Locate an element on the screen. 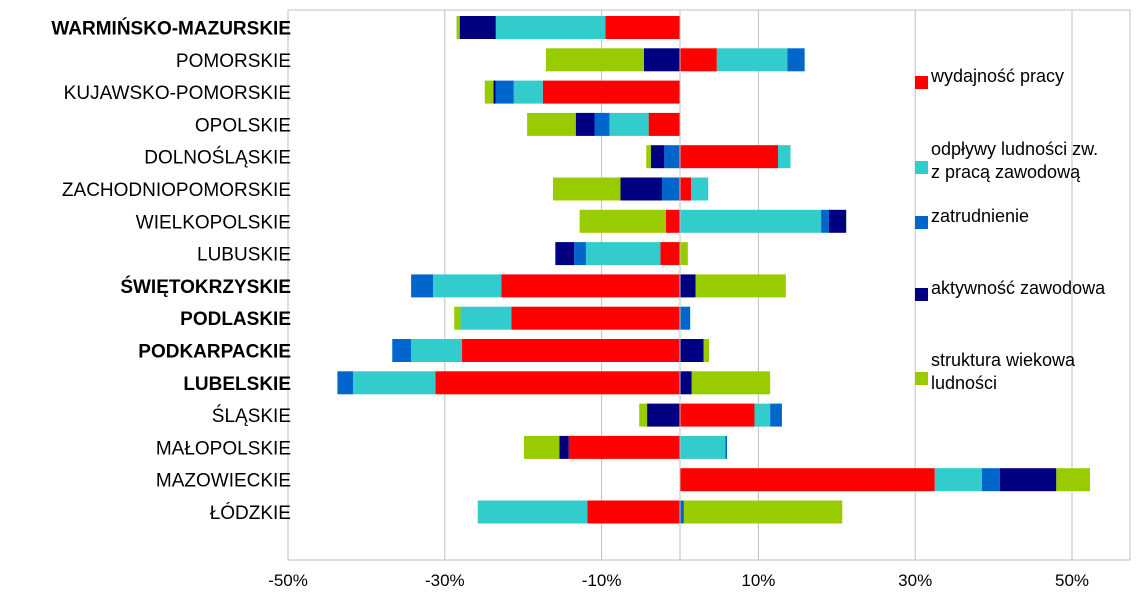 The image size is (1140, 592). x-tick-label: 50% is located at coordinates (1072, 580).